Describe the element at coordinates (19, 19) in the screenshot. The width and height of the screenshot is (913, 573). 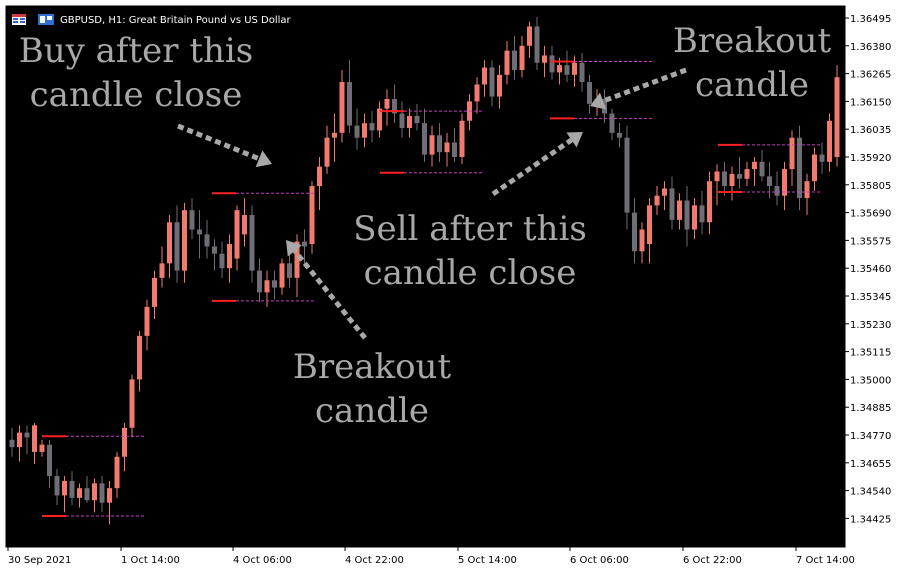
I see `chart-grid-icon` at that location.